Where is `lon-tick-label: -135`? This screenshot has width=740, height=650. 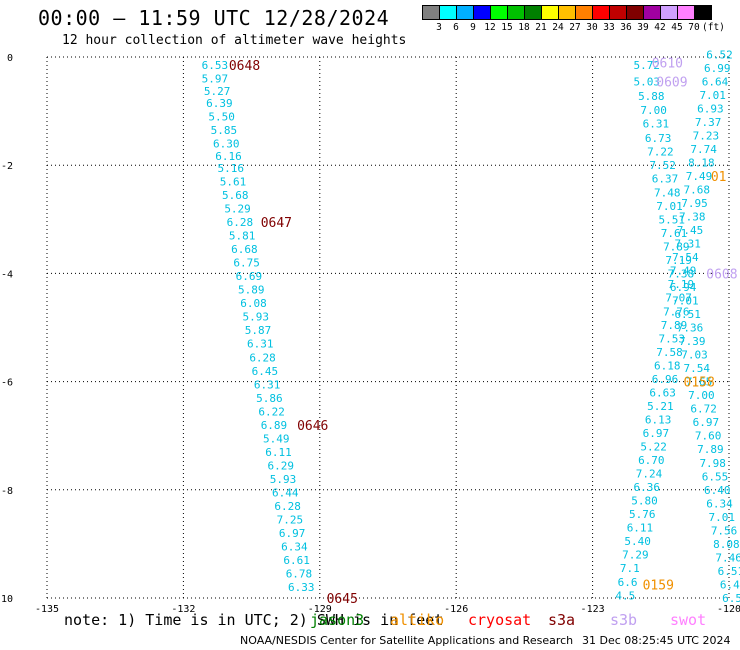
lon-tick-label: -135 is located at coordinates (47, 609).